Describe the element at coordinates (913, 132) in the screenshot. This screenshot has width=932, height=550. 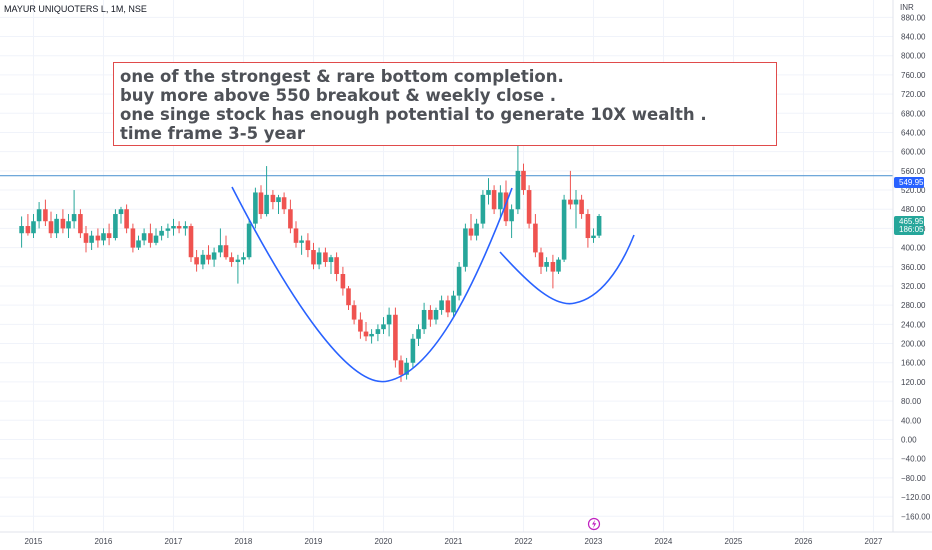
I see `y-tick-label: 640.00` at that location.